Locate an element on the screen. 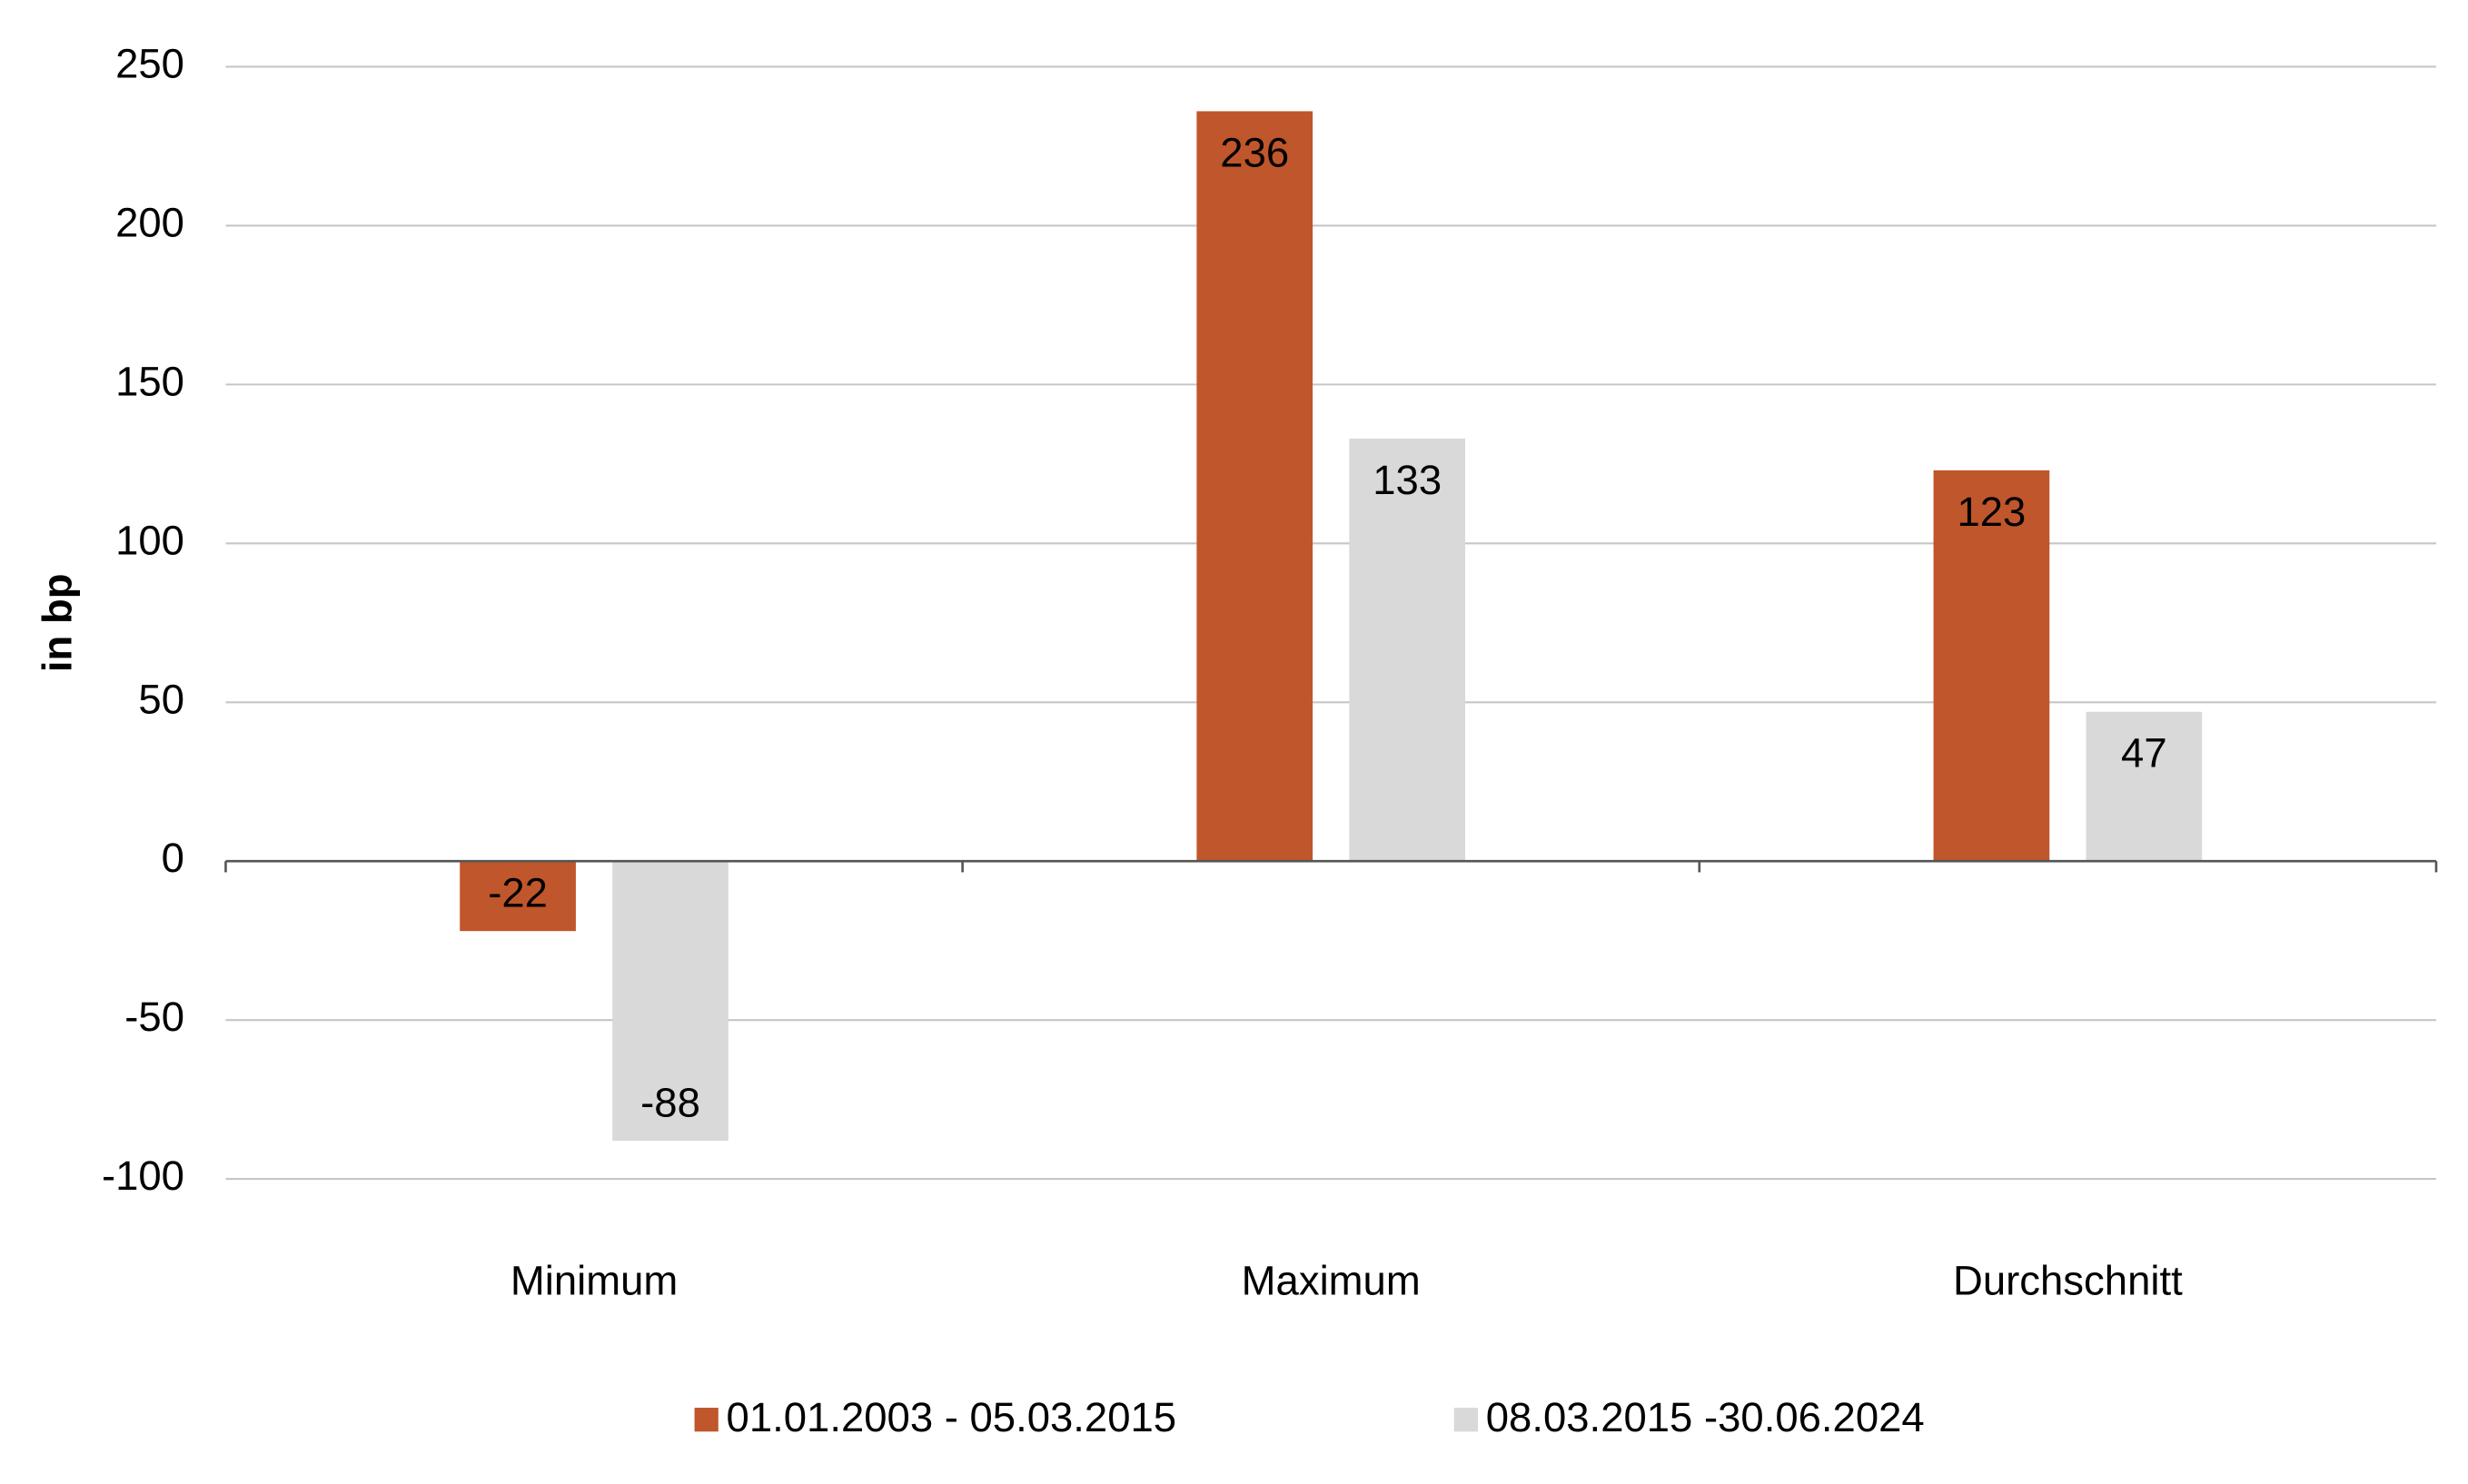 The height and width of the screenshot is (1484, 2468). x-tick-label: Maximum is located at coordinates (1331, 1281).